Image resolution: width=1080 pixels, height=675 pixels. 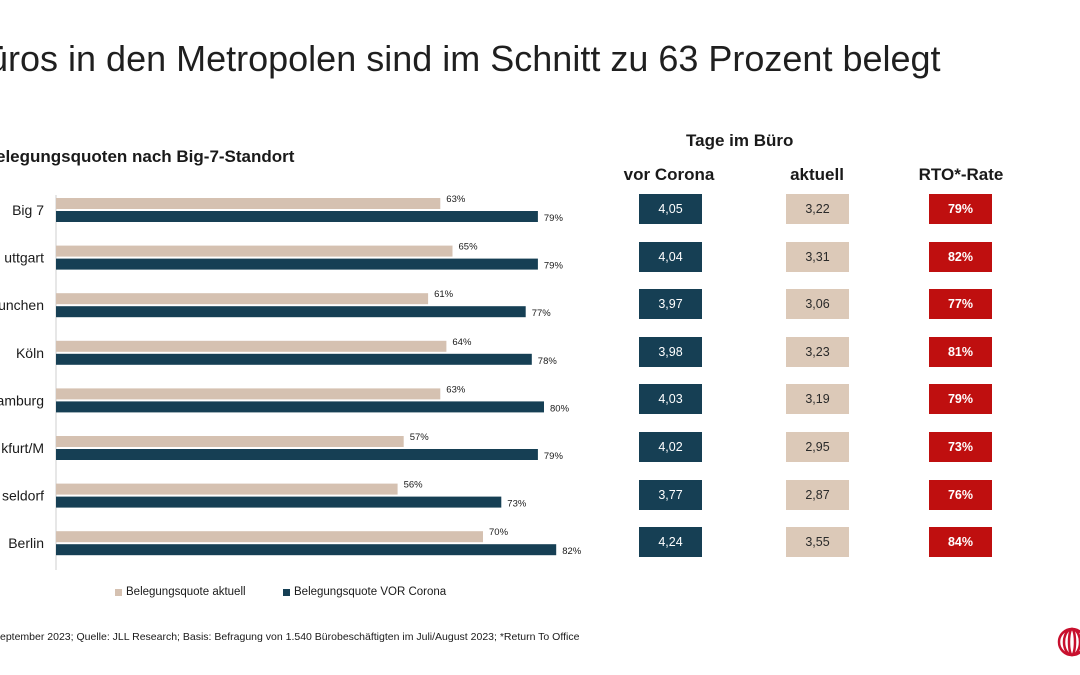 What do you see at coordinates (817, 174) in the screenshot?
I see `column-header-aktuell: aktuell` at bounding box center [817, 174].